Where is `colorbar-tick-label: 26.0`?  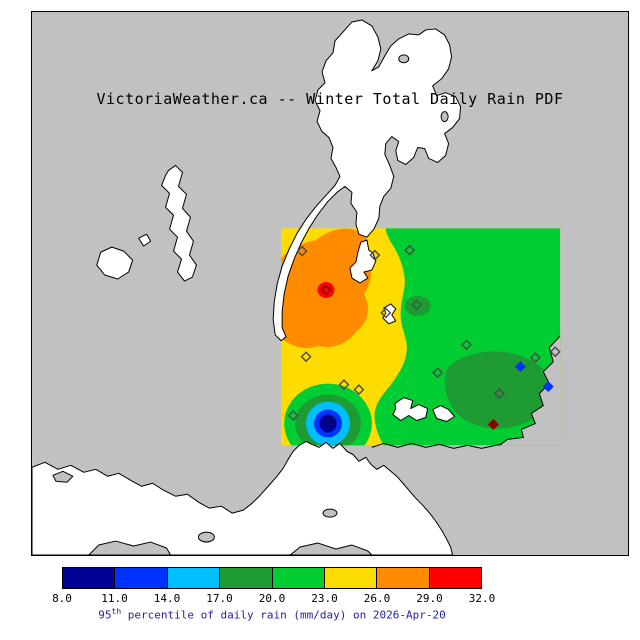
colorbar-tick-label: 26.0 is located at coordinates (377, 598).